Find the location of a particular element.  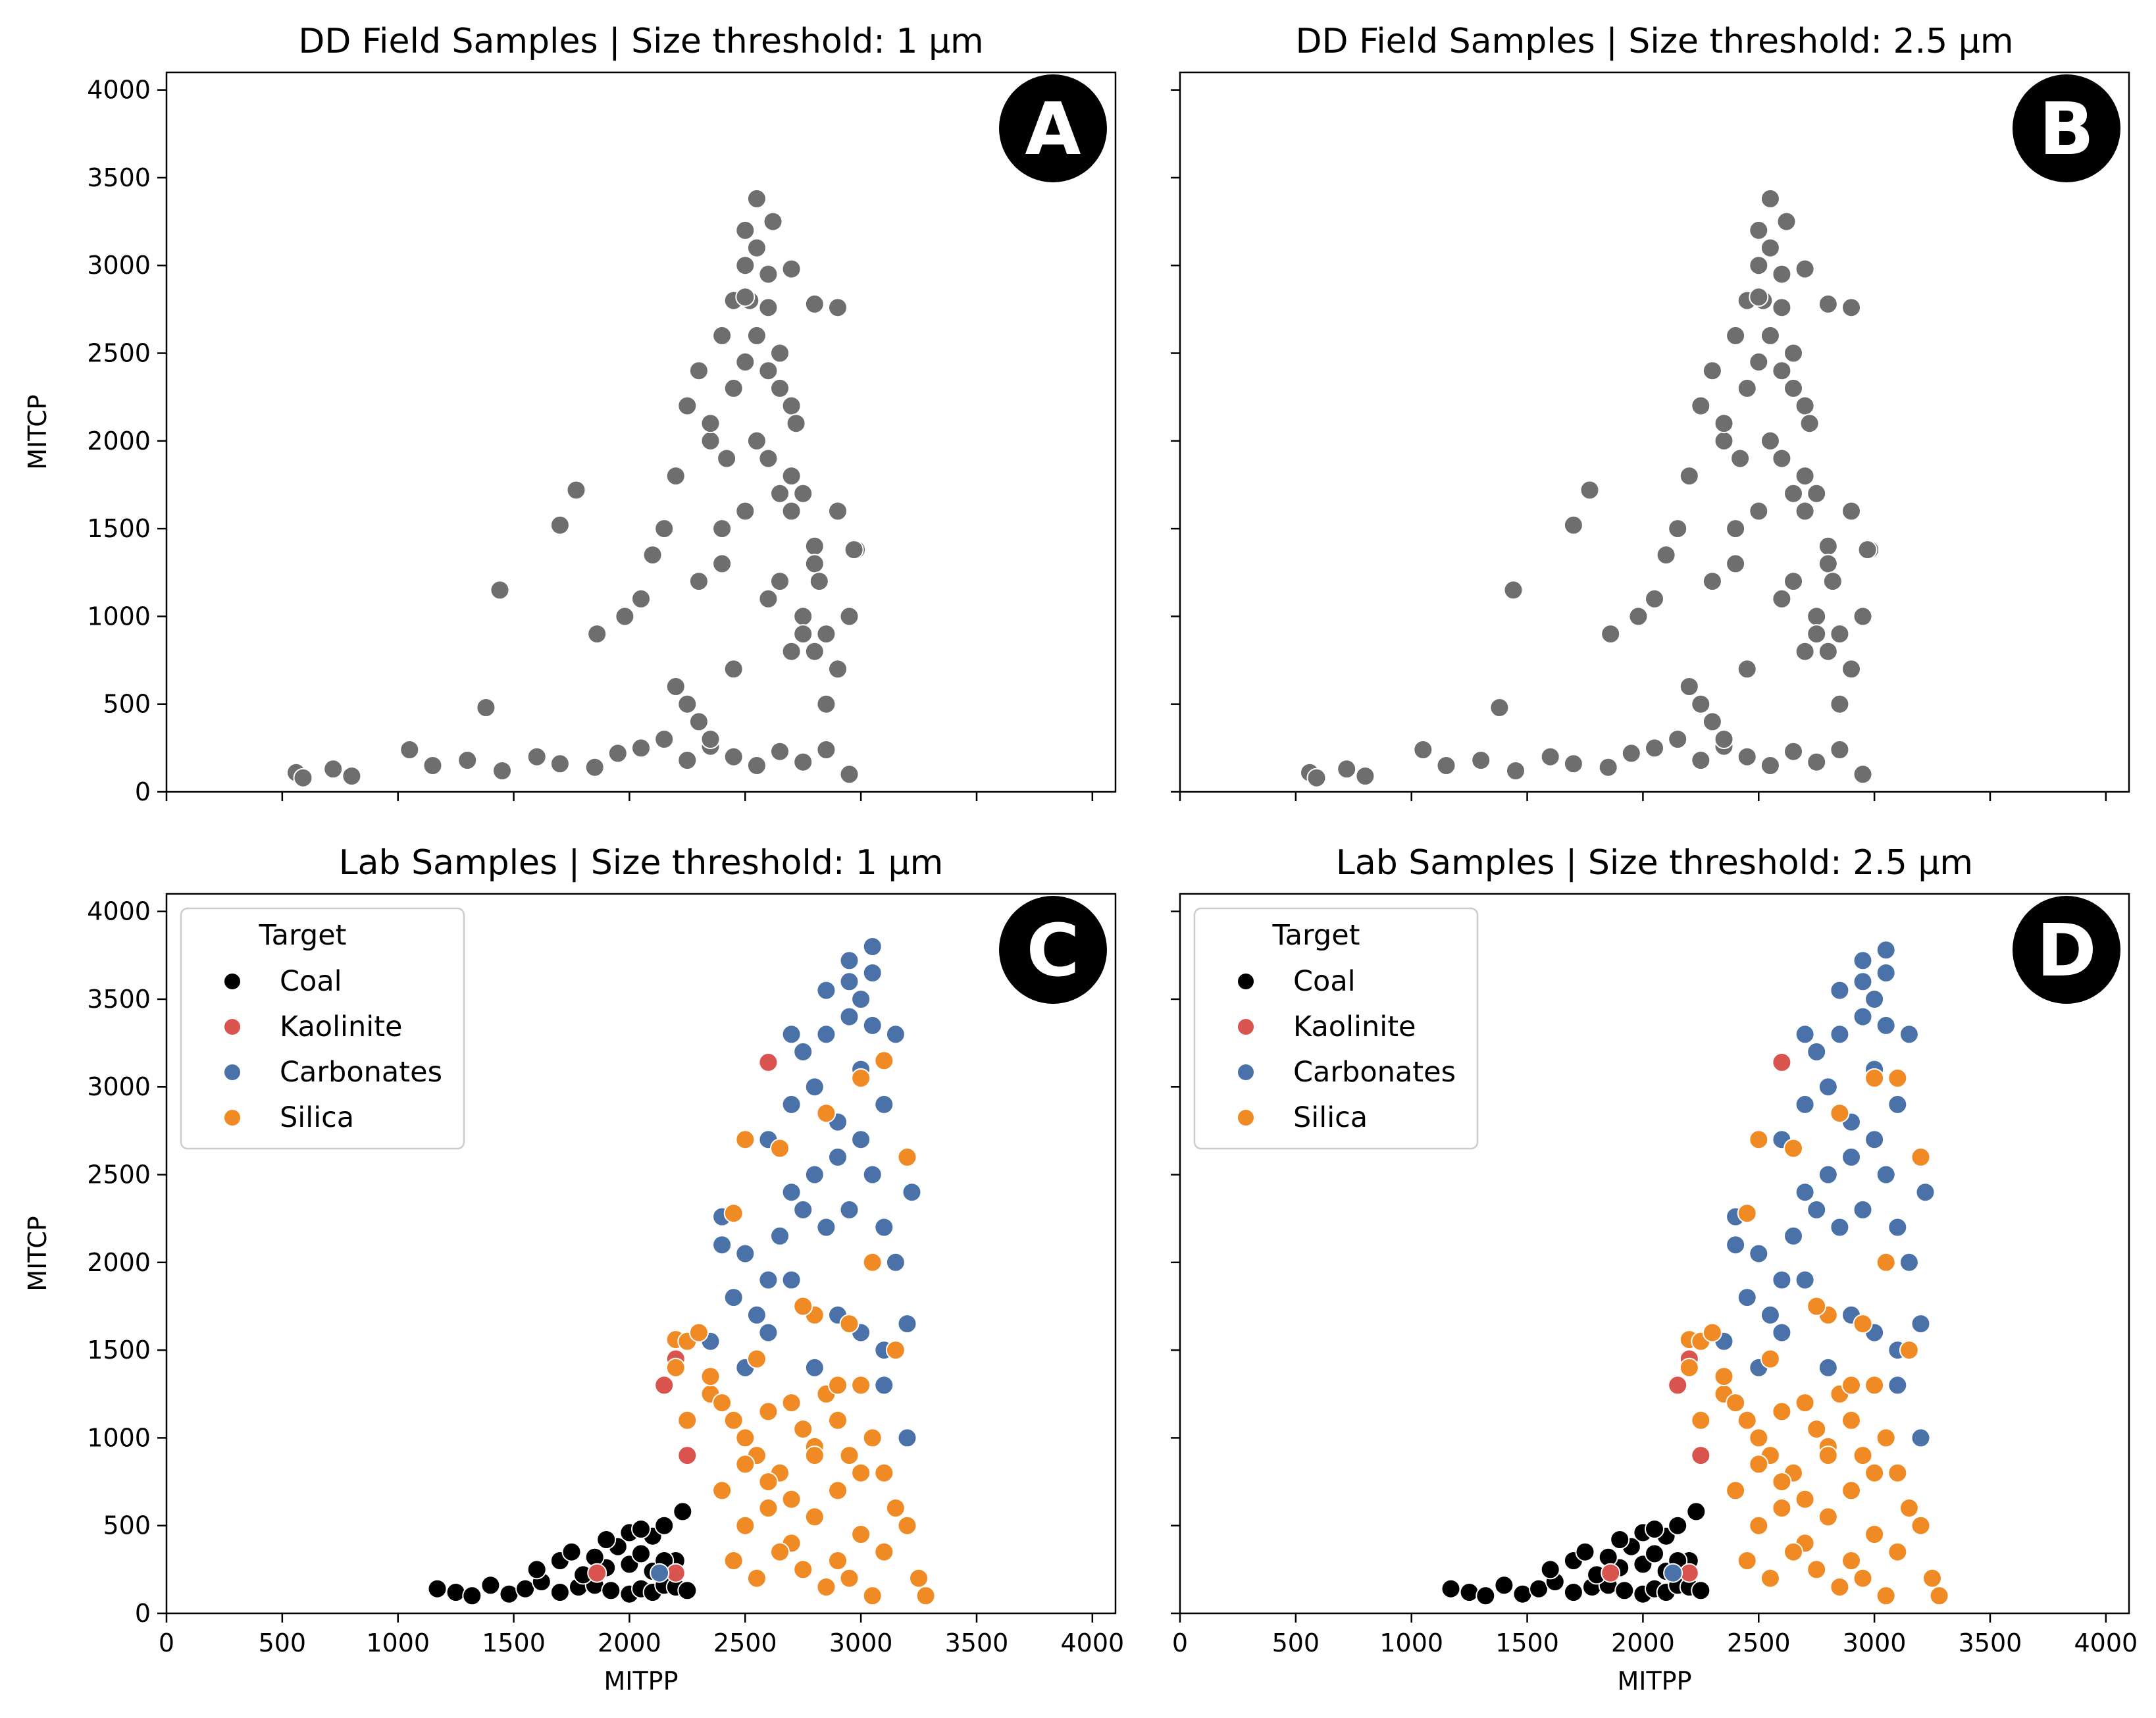

x-tick-label: 1500 is located at coordinates (514, 1642).